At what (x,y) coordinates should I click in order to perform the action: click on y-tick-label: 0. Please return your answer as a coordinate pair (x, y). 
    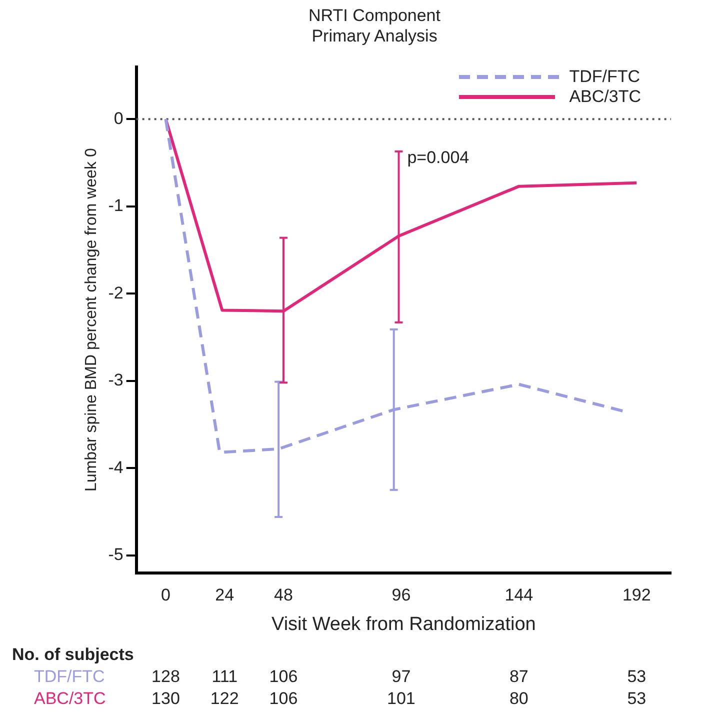
    Looking at the image, I should click on (119, 118).